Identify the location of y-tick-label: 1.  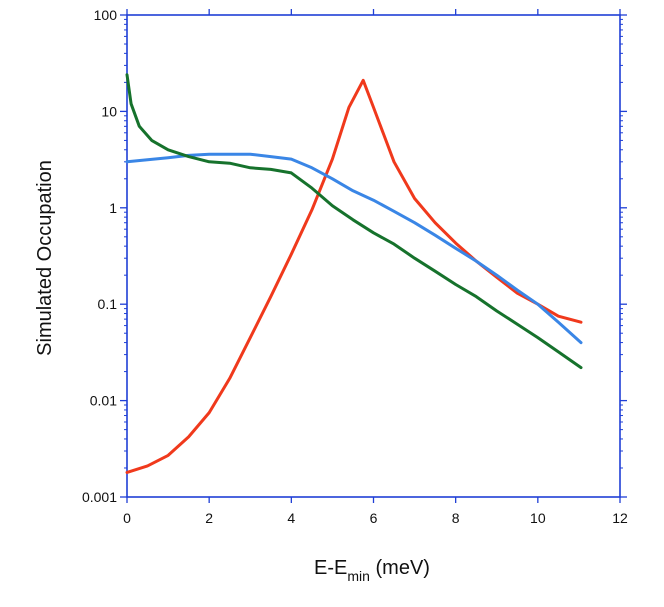
(113, 208).